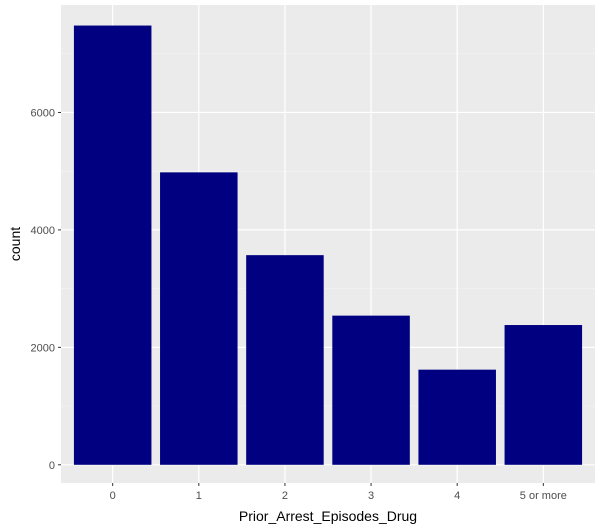 The width and height of the screenshot is (602, 530). I want to click on x-axis-title: Prior_Arrest_Episodes_Drug, so click(328, 516).